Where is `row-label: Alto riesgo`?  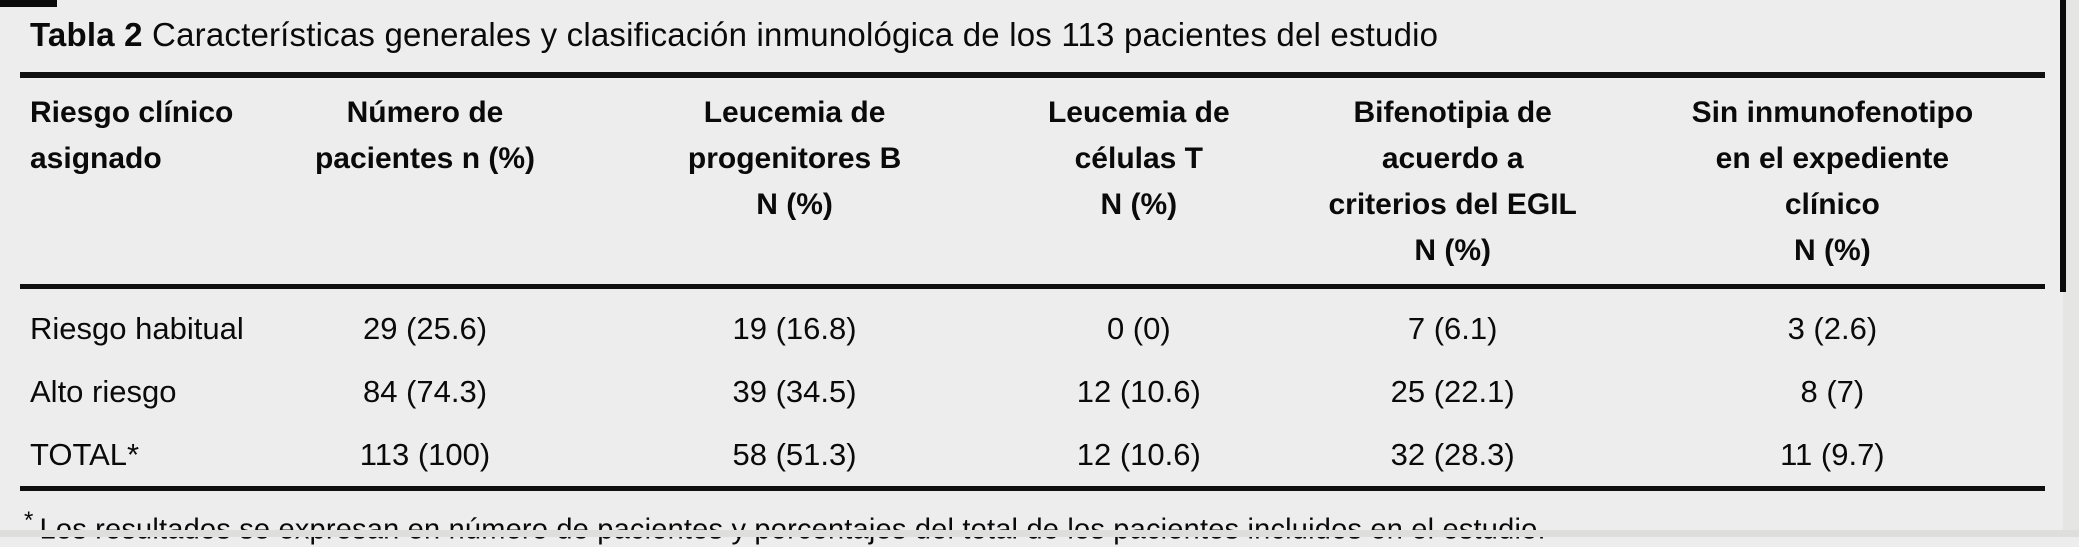 row-label: Alto riesgo is located at coordinates (103, 391).